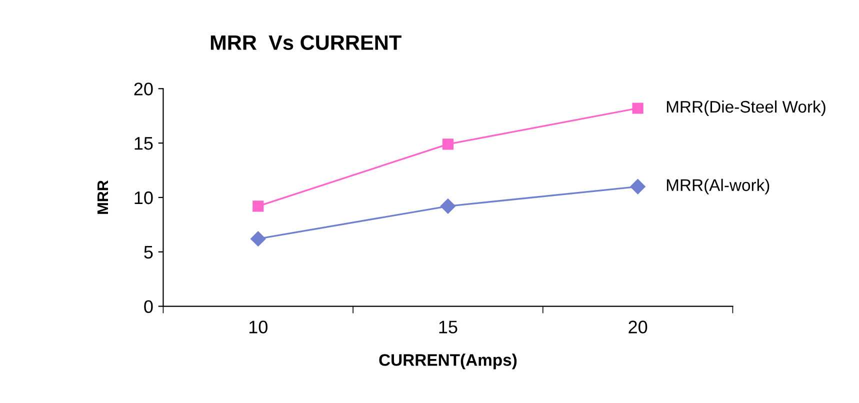 The width and height of the screenshot is (859, 403). I want to click on chart-title: MRR Vs CURRENT, so click(306, 42).